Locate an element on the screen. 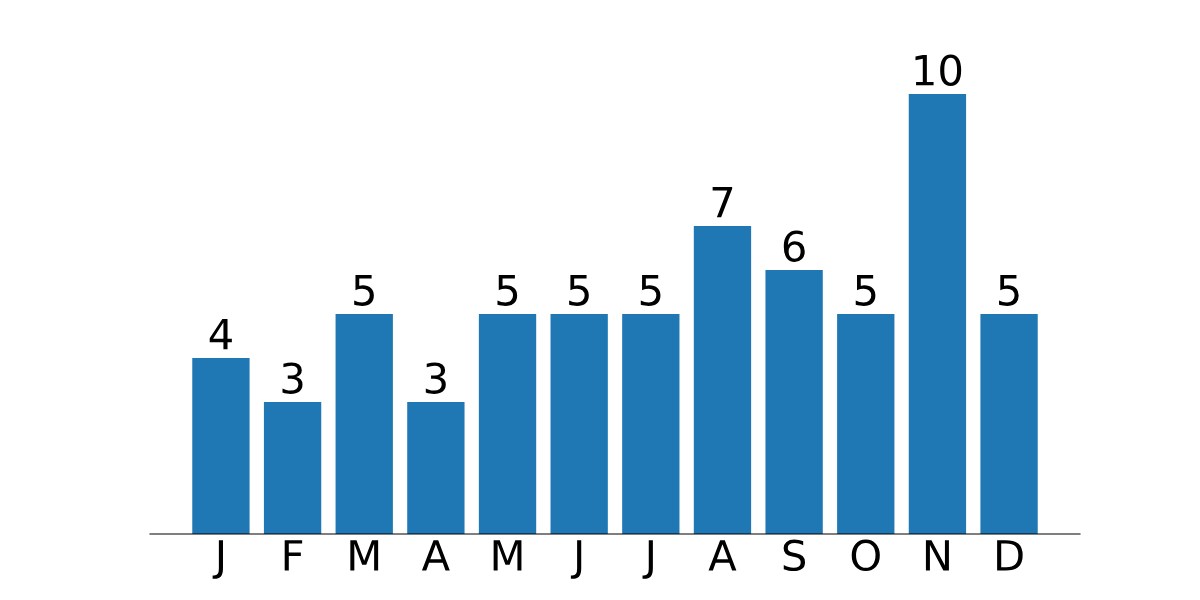 The width and height of the screenshot is (1200, 600). x-tick-label: D is located at coordinates (1010, 555).